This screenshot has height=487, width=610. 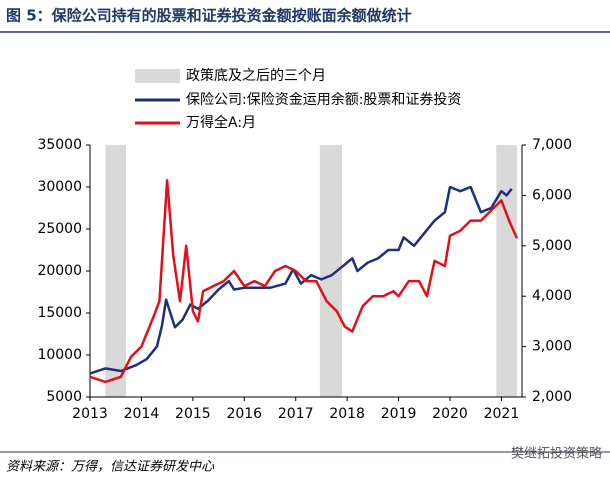 I want to click on y-tick-label: 30000, so click(x=59, y=187).